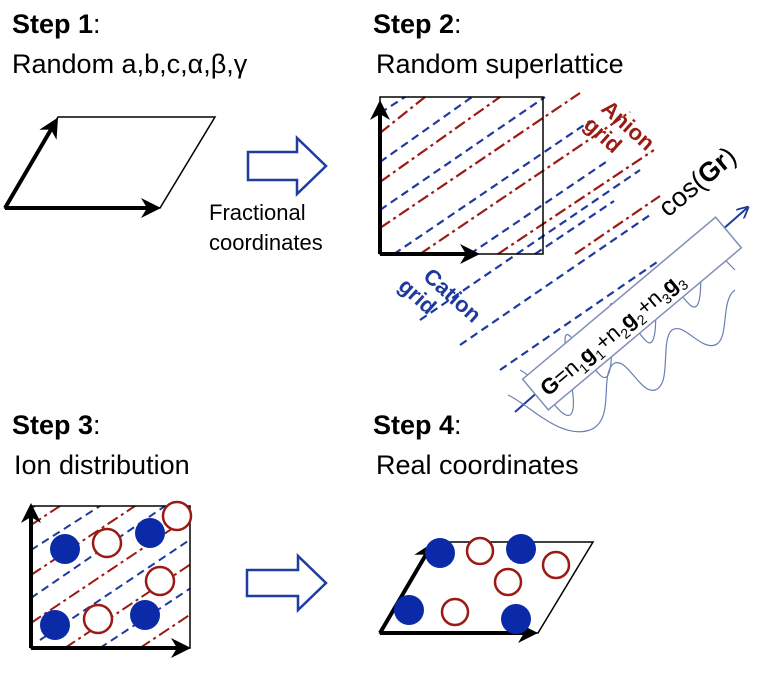 This screenshot has width=783, height=678. What do you see at coordinates (130, 64) in the screenshot?
I see `step1-subtitle: Random a,b,c,α,β,γ` at bounding box center [130, 64].